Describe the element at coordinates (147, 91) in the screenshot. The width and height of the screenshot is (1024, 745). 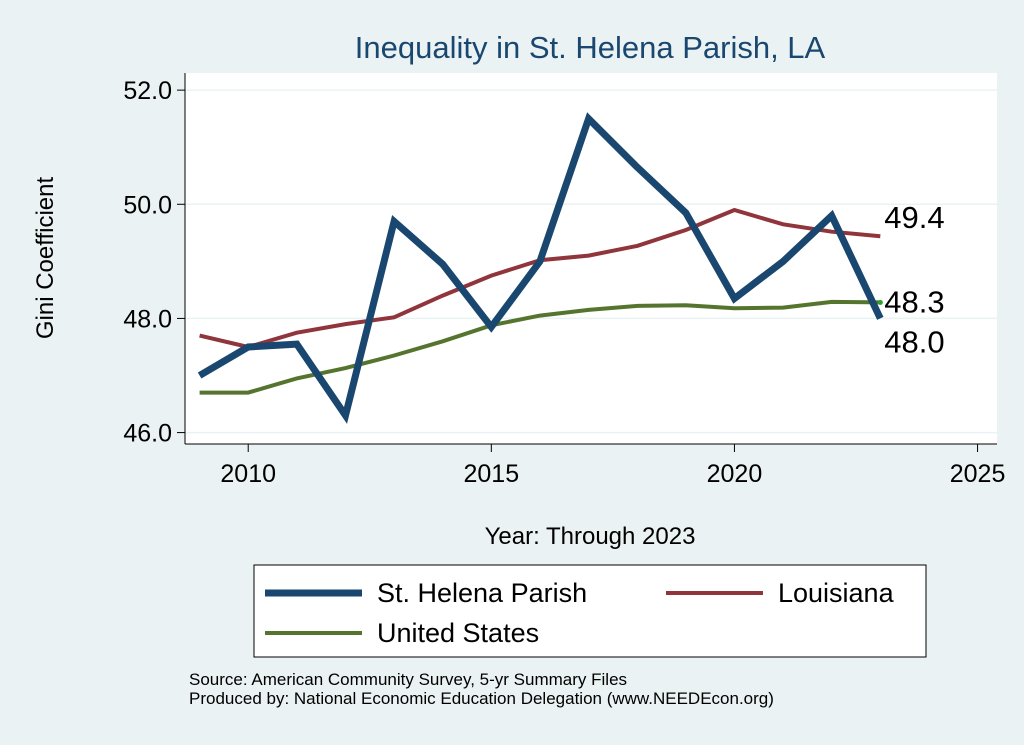
I see `y-tick-label: 52.0` at that location.